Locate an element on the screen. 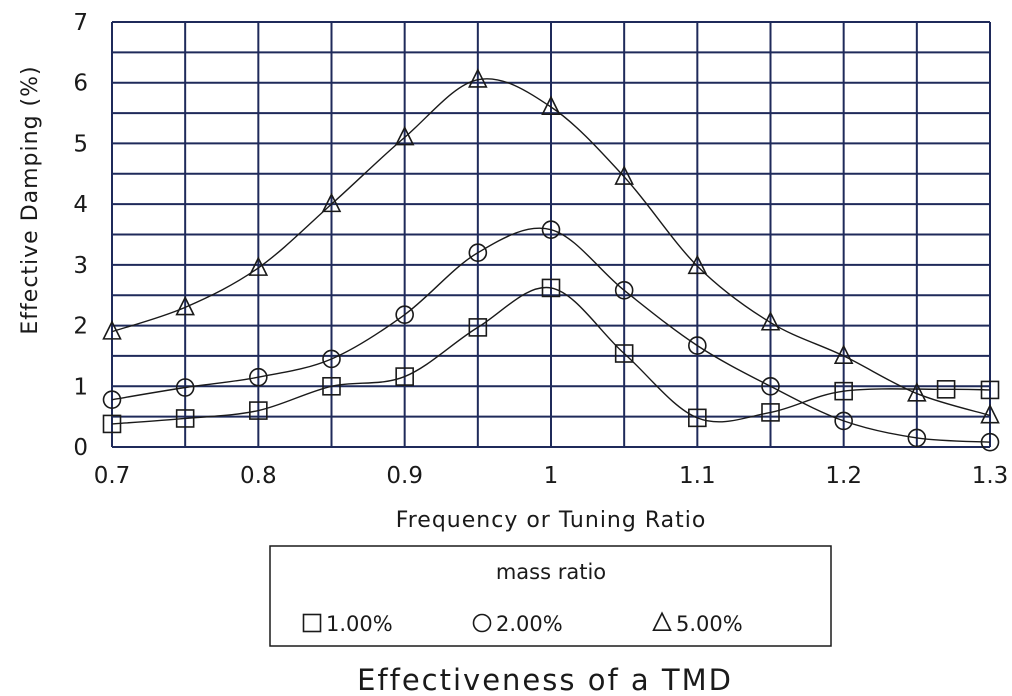 This screenshot has height=696, width=1012. x-tick-label: 1 is located at coordinates (551, 476).